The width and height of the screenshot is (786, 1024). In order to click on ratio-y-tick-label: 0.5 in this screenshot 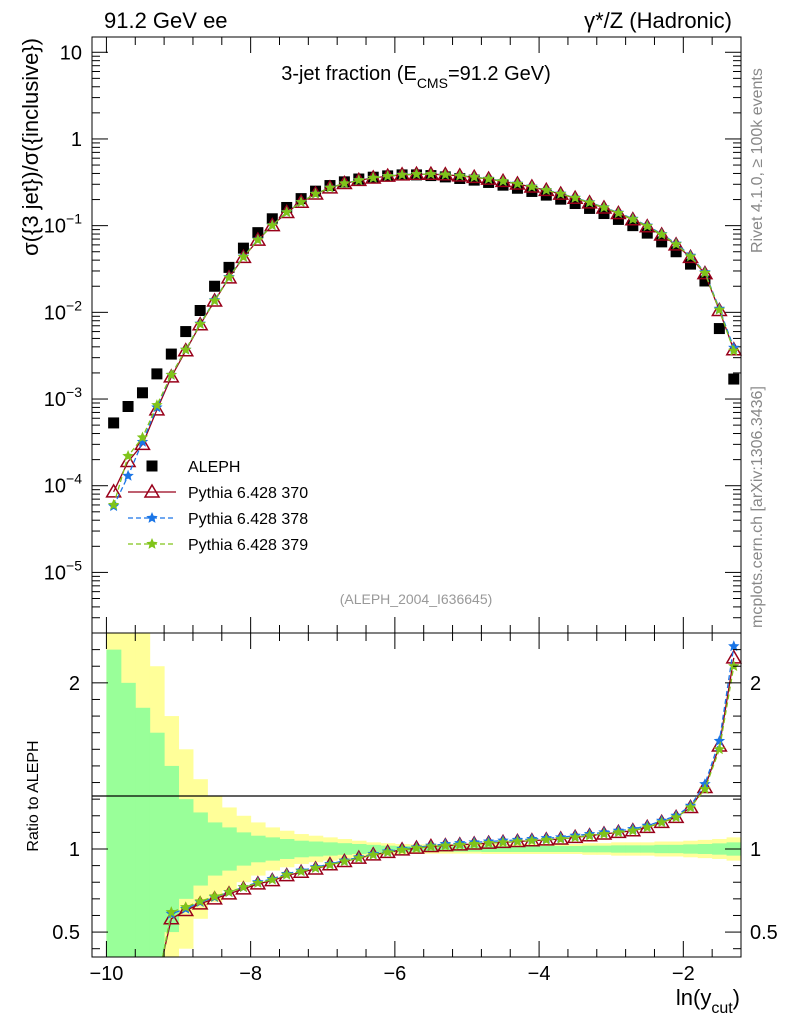, I will do `click(66, 933)`.